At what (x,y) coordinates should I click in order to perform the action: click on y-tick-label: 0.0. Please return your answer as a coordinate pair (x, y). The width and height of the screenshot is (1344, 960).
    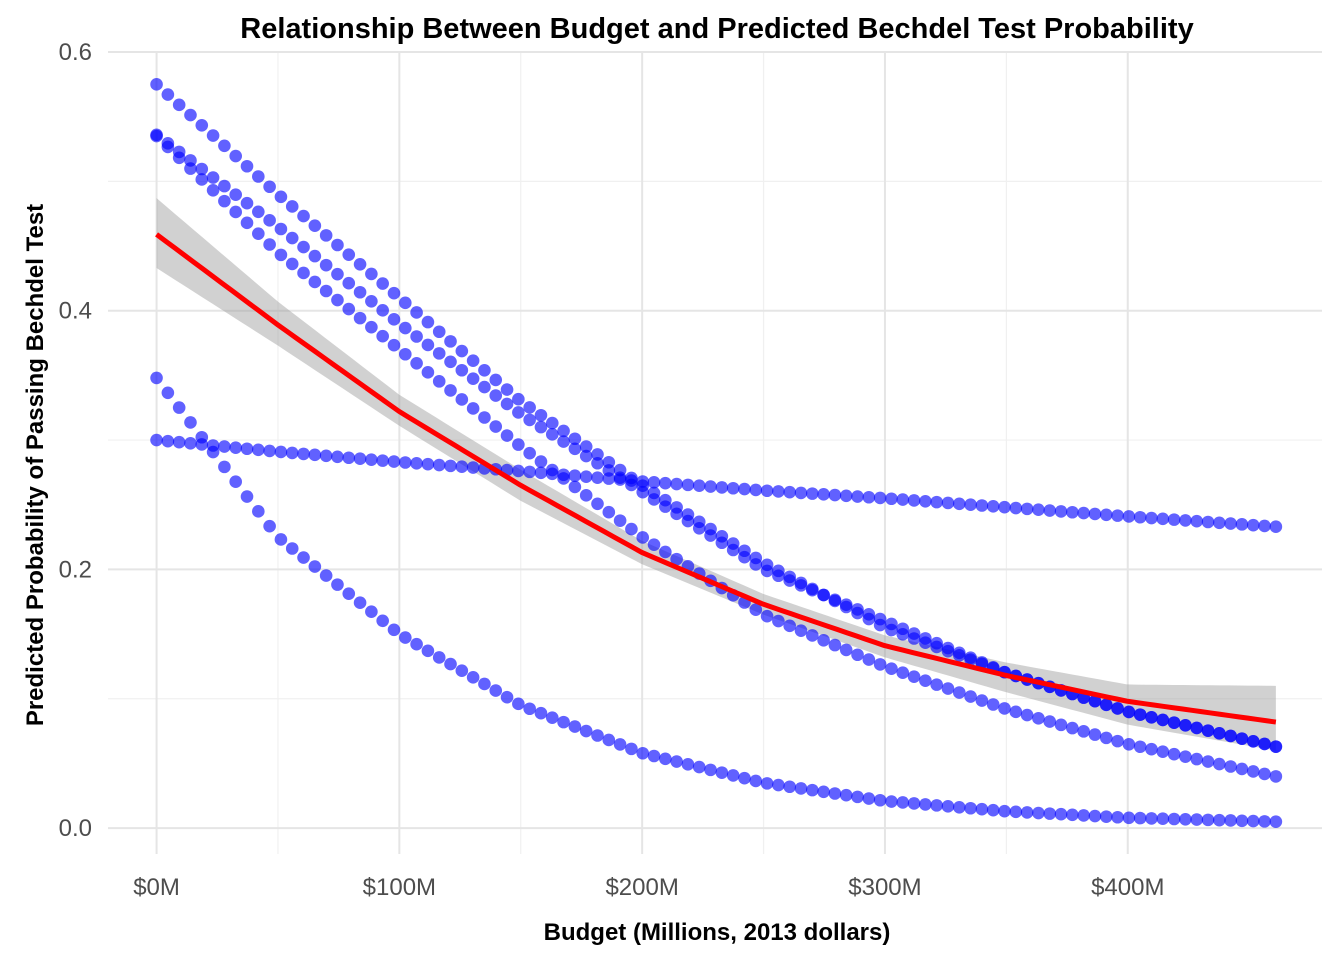
    Looking at the image, I should click on (75, 828).